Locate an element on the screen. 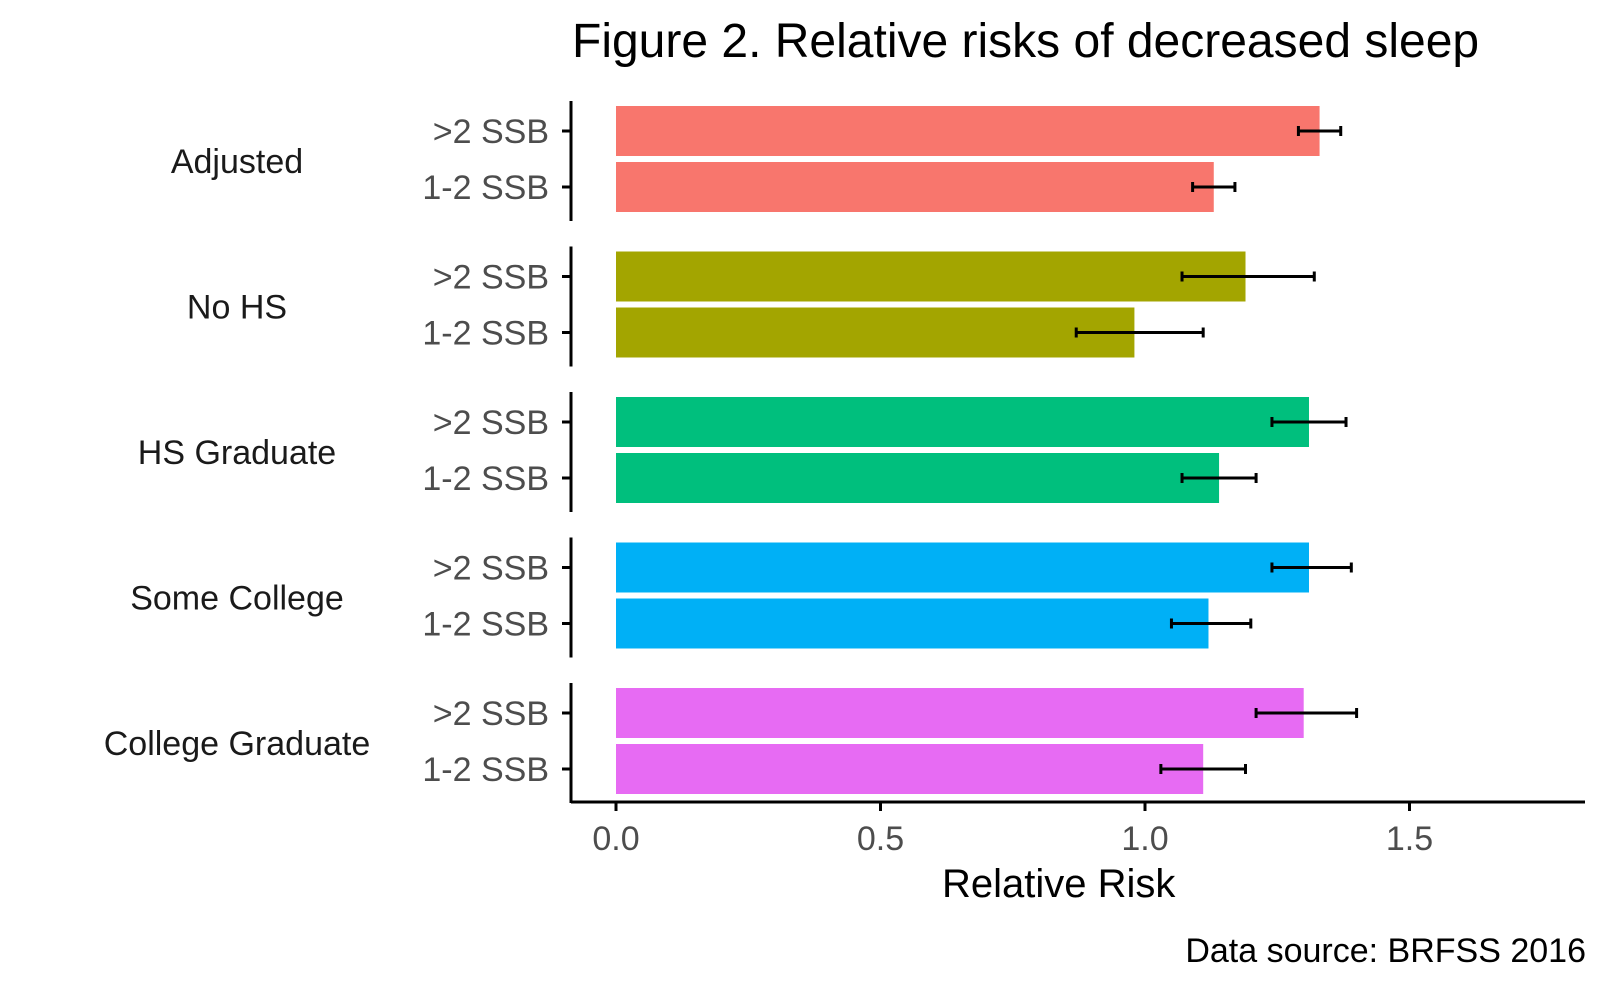 The width and height of the screenshot is (1609, 993). x-tick-label: 1.0 is located at coordinates (1144, 839).